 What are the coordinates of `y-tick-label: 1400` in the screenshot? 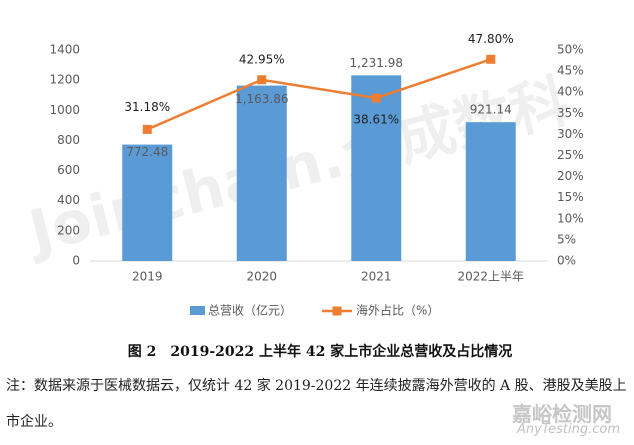 It's located at (64, 50).